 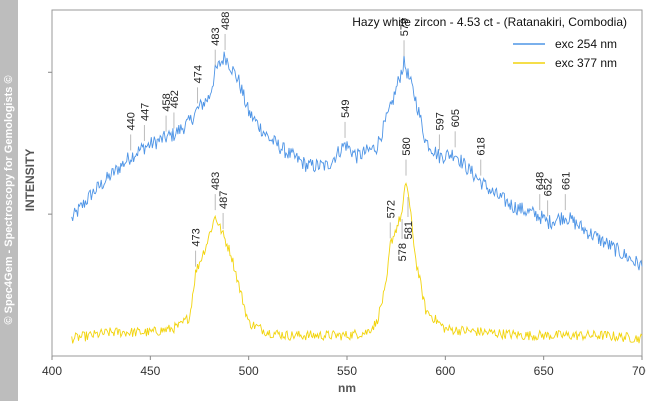 I want to click on peak-label-488: 488, so click(x=226, y=21).